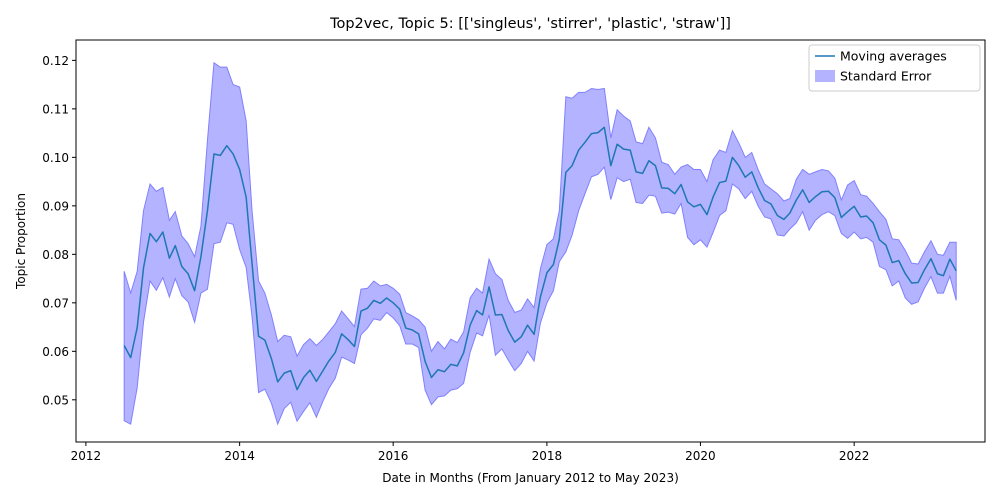 The height and width of the screenshot is (500, 1000). Describe the element at coordinates (55, 400) in the screenshot. I see `y-tick-label: 0.05` at that location.